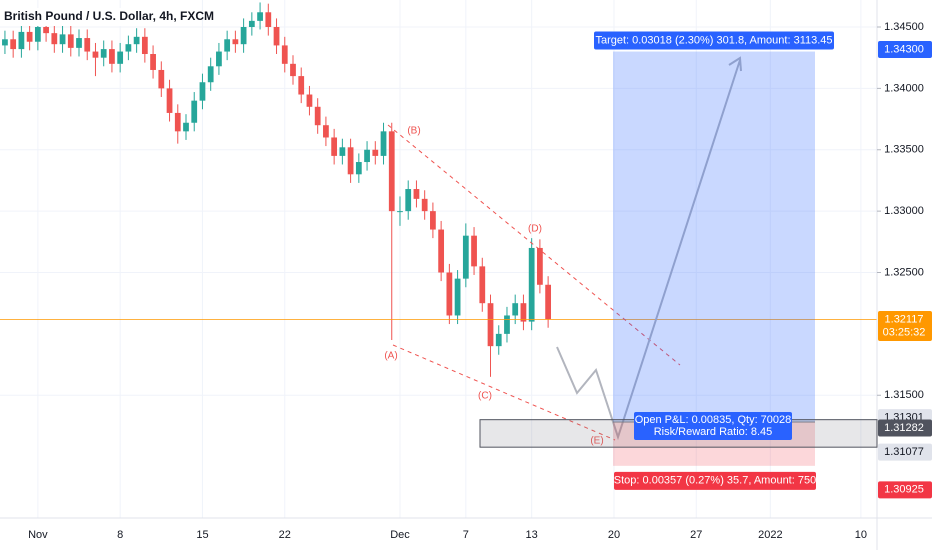 The height and width of the screenshot is (550, 932). I want to click on x-tick-label: 20, so click(614, 535).